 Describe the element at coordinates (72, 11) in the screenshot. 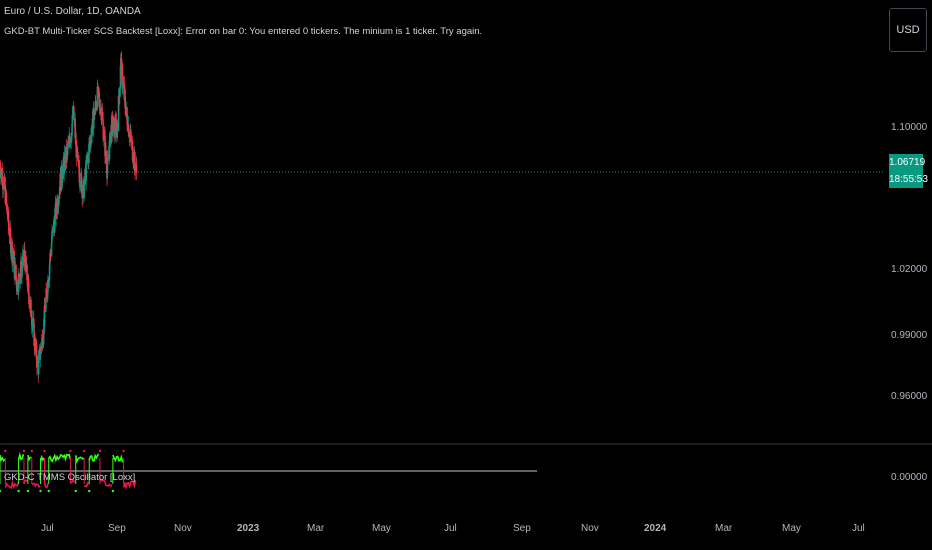

I see `symbol-title: Euro / U.S. Dollar, 1D, OANDA` at that location.